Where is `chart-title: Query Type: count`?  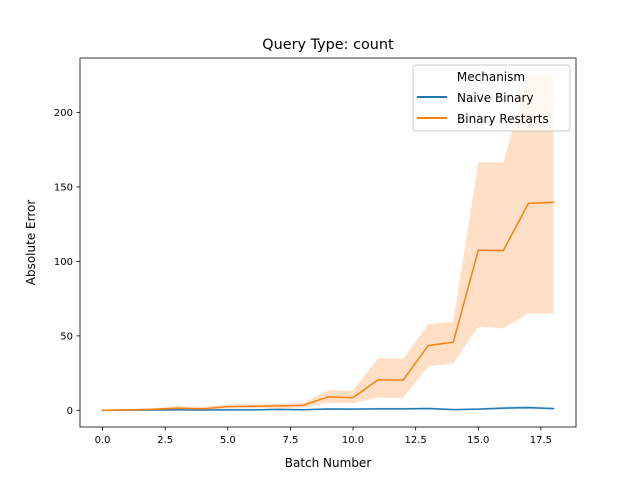 chart-title: Query Type: count is located at coordinates (328, 45).